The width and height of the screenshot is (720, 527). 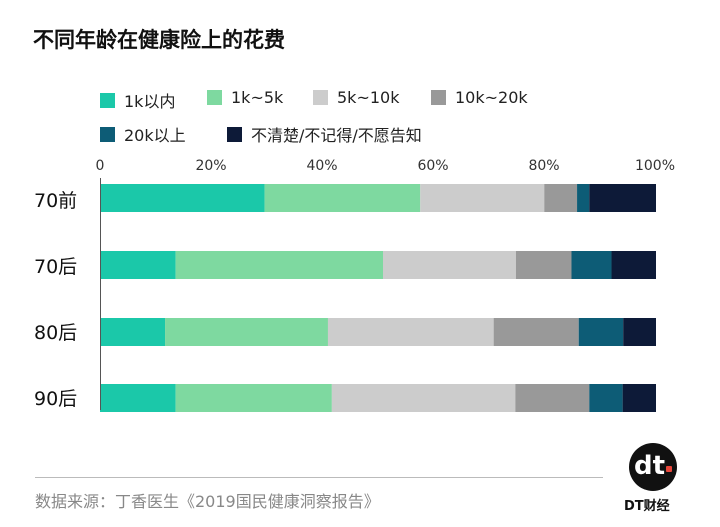 What do you see at coordinates (655, 166) in the screenshot?
I see `x-tick-label: 100%` at bounding box center [655, 166].